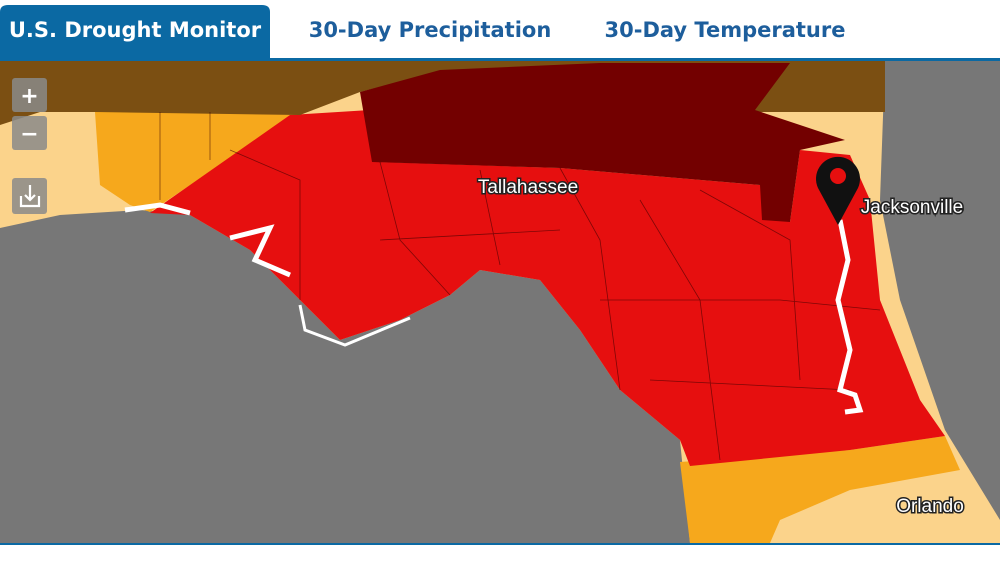 The image size is (1000, 567). Describe the element at coordinates (725, 30) in the screenshot. I see `tab-label: 30-Day Temperature` at that location.